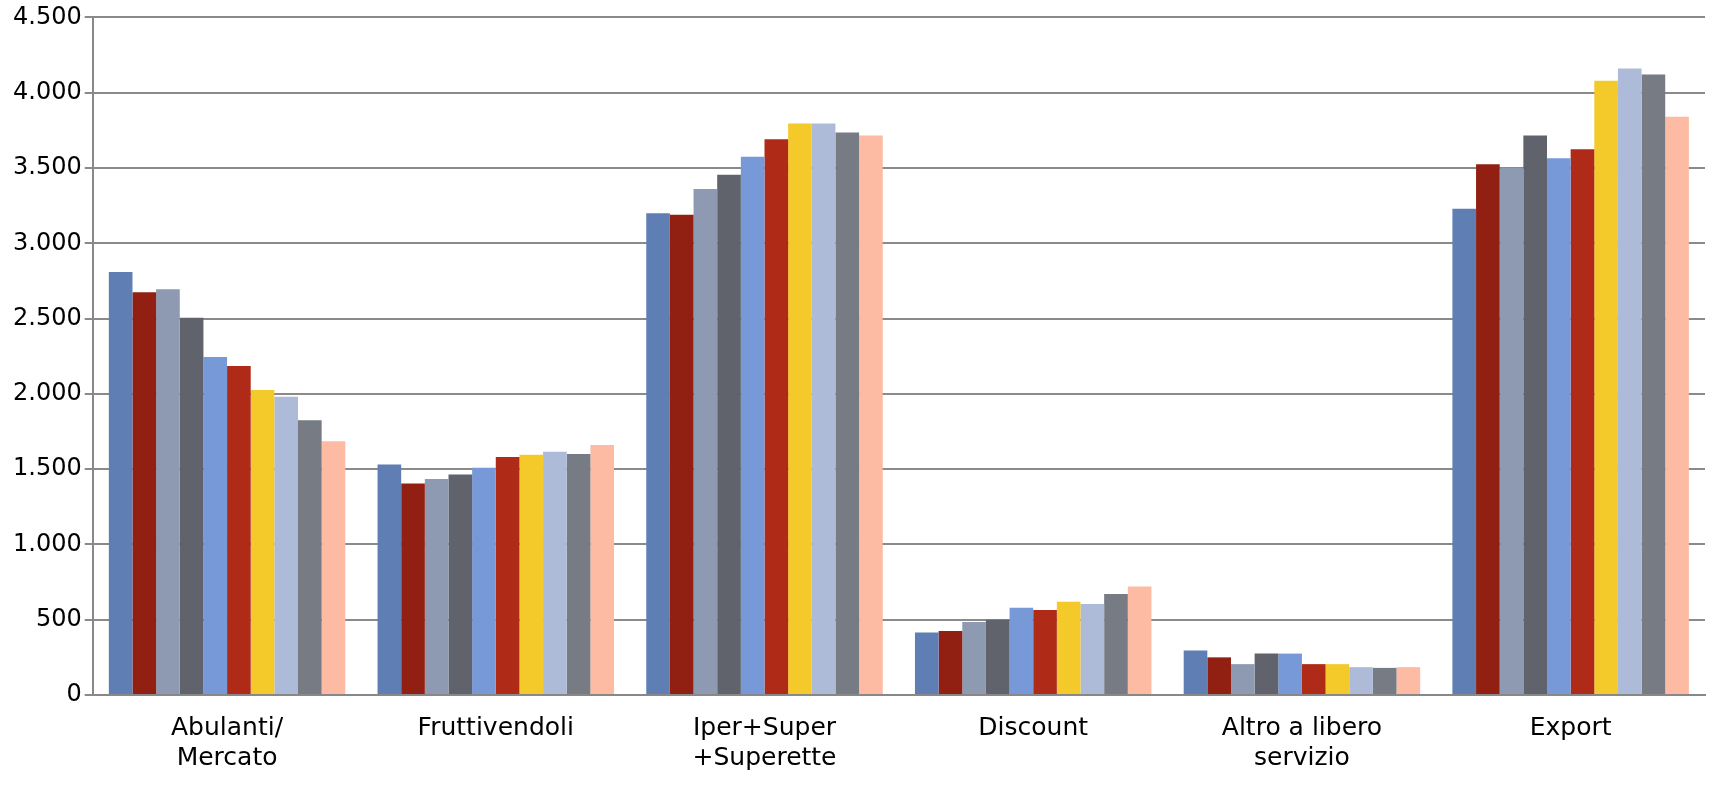  Describe the element at coordinates (764, 741) in the screenshot. I see `x-tick-label: Iper+Super +Superette` at that location.